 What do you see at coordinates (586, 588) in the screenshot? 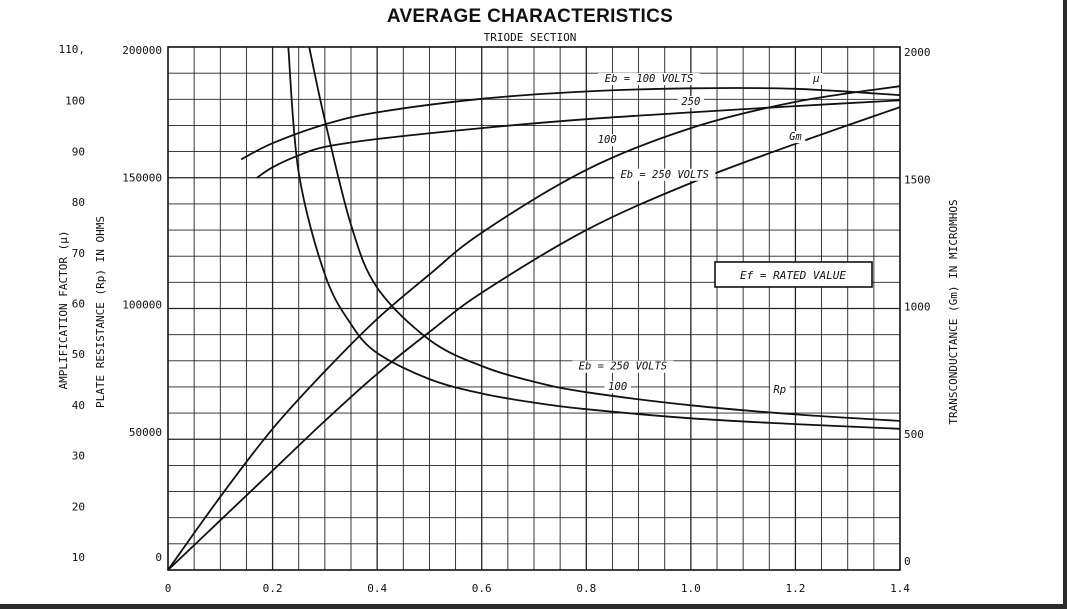
I see `x-tick-label: 0.8` at bounding box center [586, 588].